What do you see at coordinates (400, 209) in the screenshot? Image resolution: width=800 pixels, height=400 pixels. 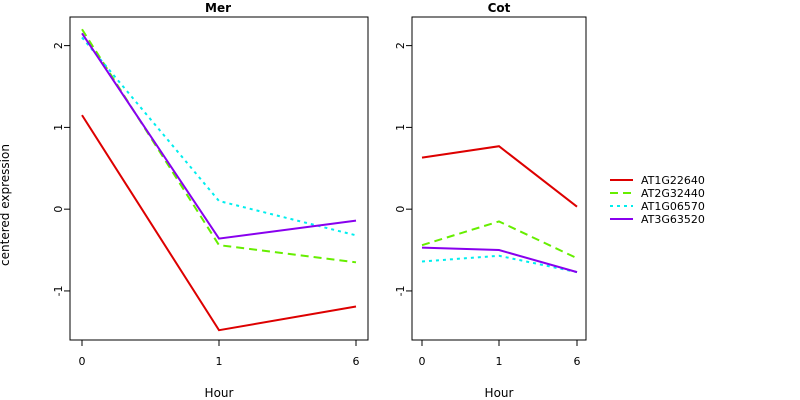 I see `y-tick-label-cot-0: 0` at bounding box center [400, 209].